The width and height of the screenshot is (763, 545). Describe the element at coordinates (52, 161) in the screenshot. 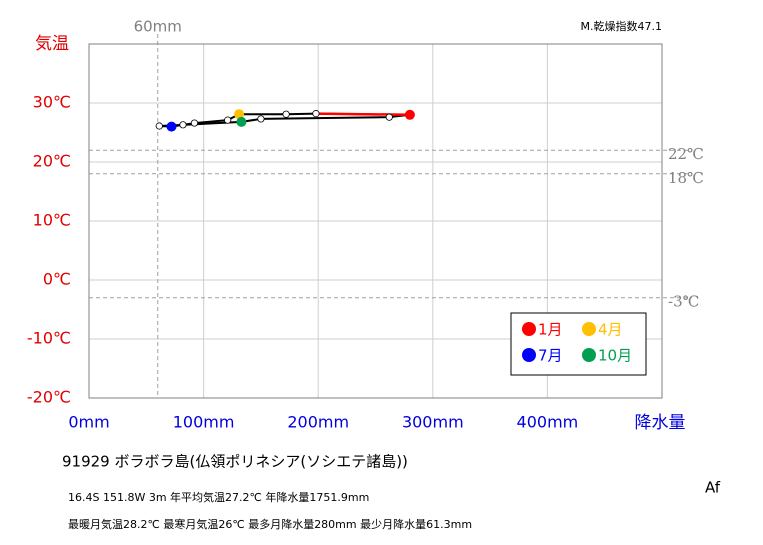

I see `y-tick-label: 20℃` at that location.